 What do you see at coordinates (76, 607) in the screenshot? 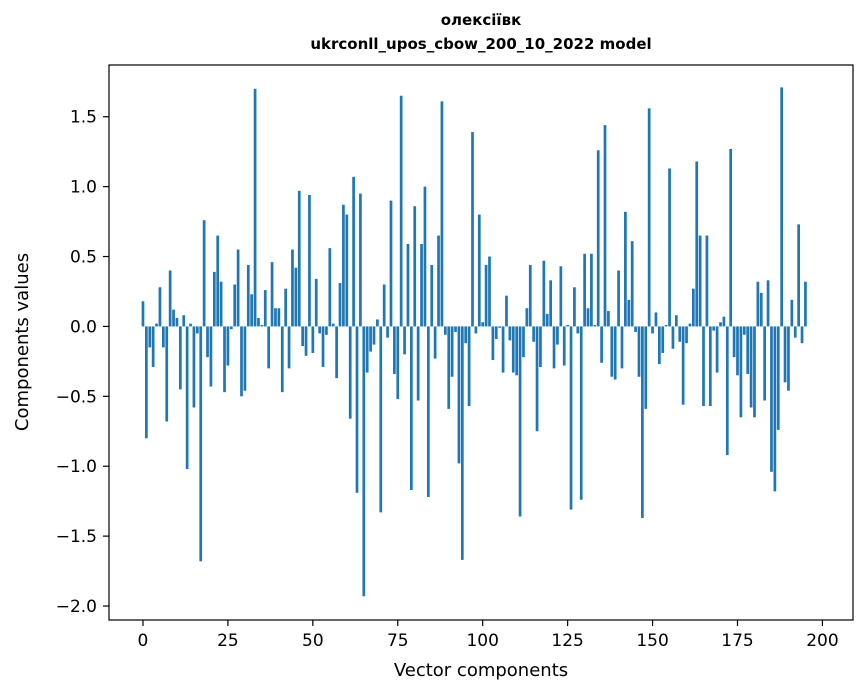
I see `y-tick-label: −2.0` at bounding box center [76, 607].